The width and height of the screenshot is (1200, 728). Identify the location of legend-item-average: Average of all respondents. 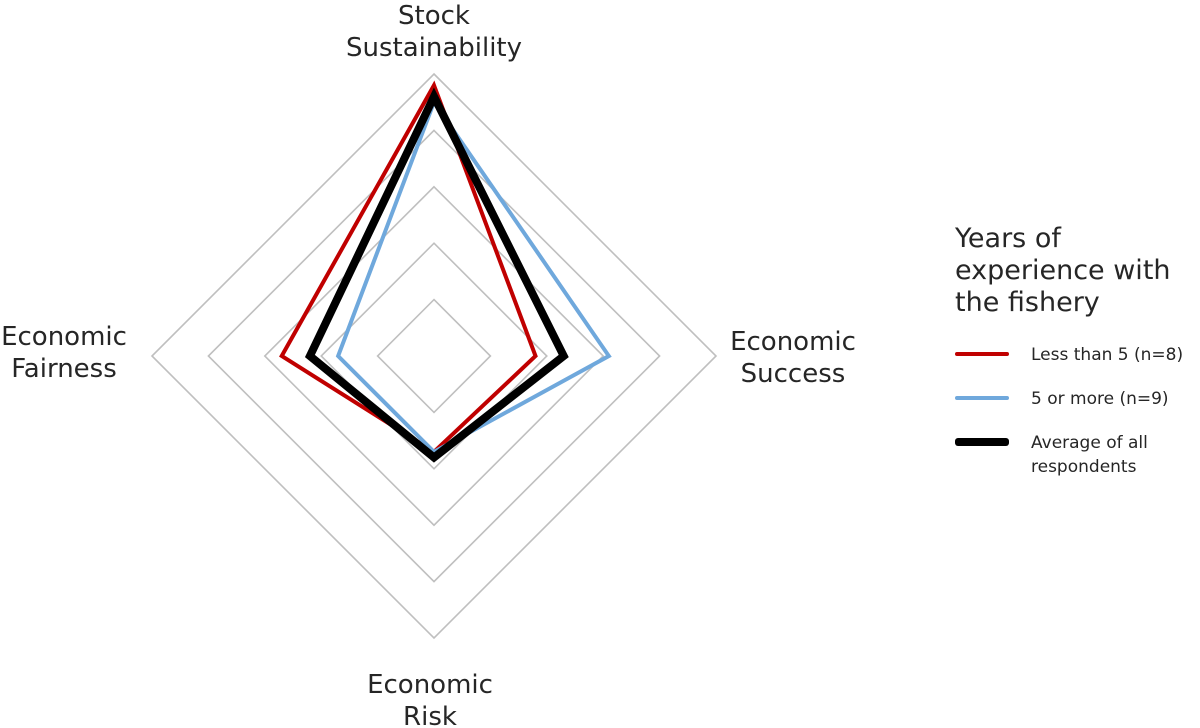
(1075, 456).